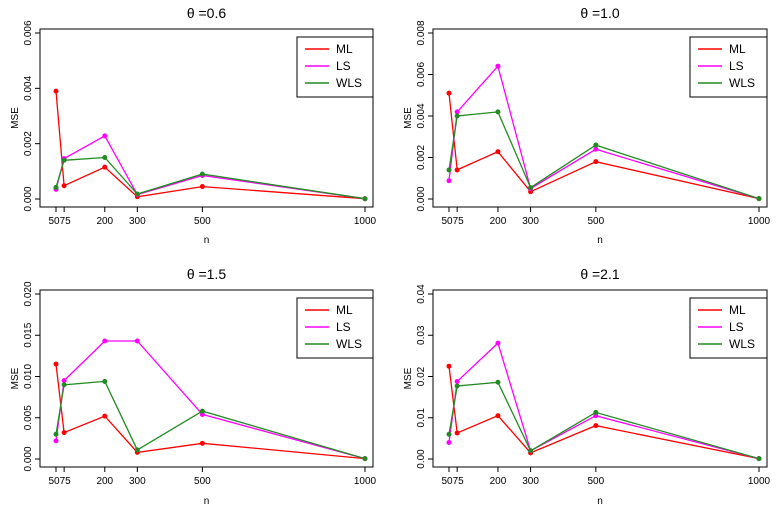  I want to click on y-tick-label: 0.008, so click(421, 32).